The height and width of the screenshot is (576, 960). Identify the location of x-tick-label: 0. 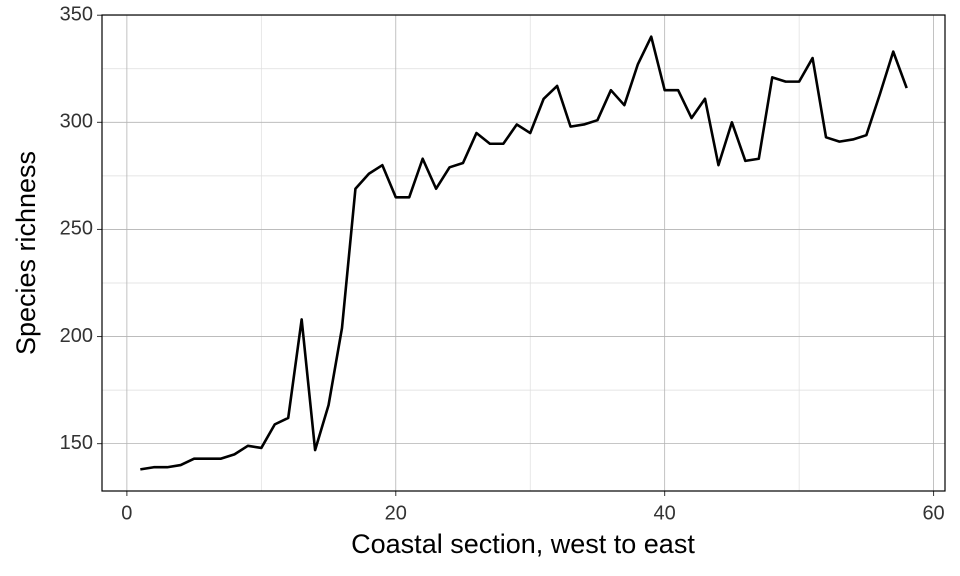
(126, 513).